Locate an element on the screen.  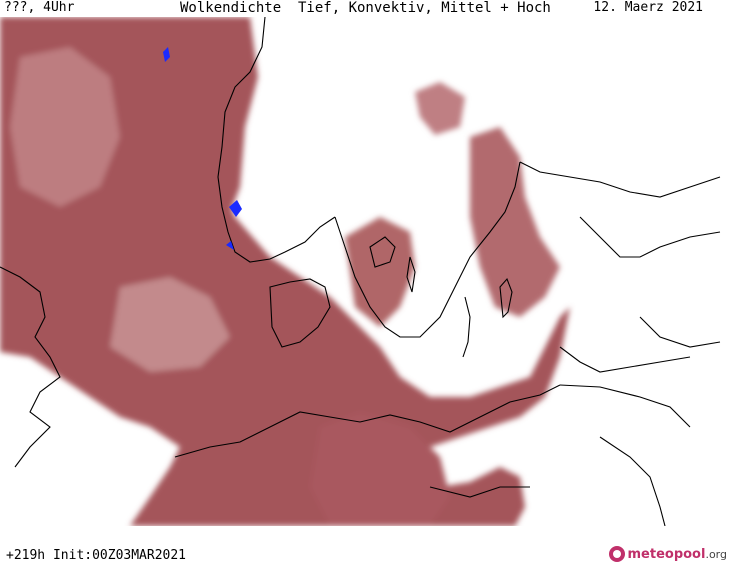
finland-coast is located at coordinates (620, 179).